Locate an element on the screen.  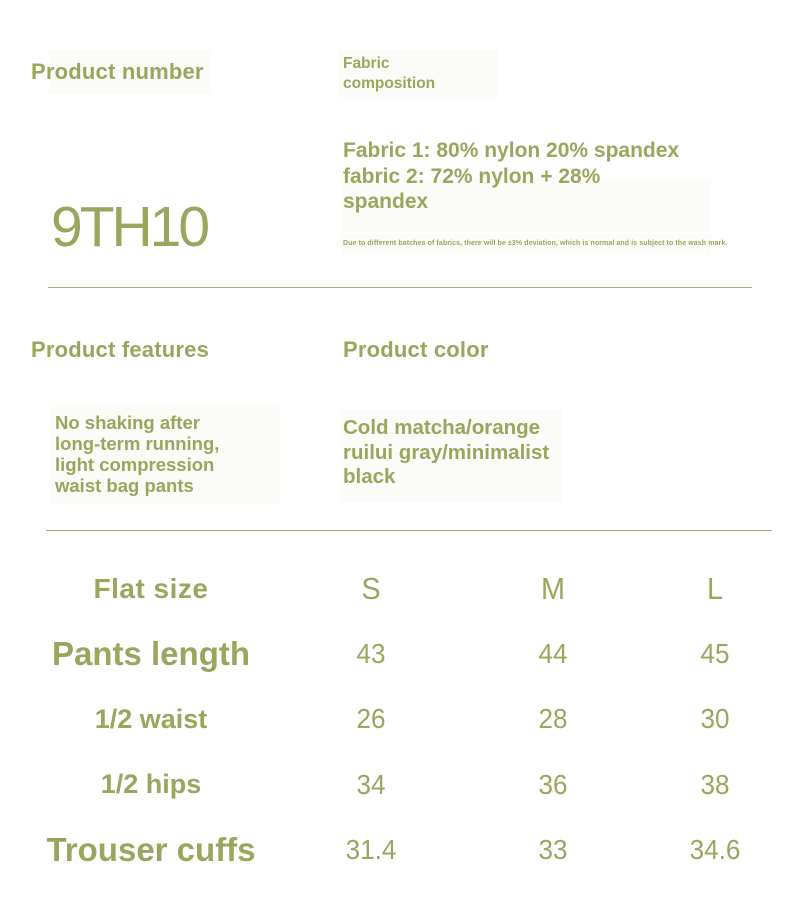
fabric-composition-label: Fabric composition is located at coordinates (389, 74).